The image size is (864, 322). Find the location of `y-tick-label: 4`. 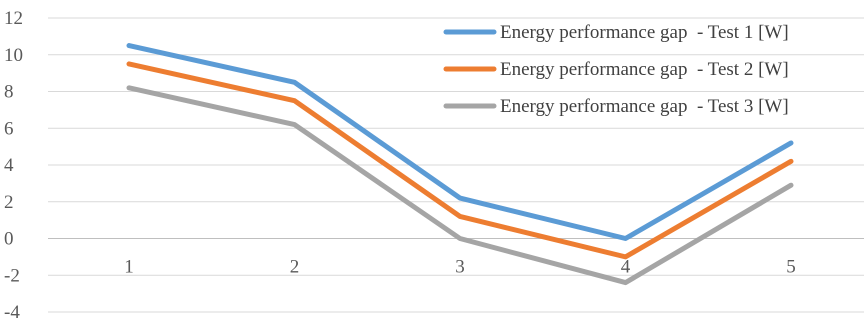

y-tick-label: 4 is located at coordinates (9, 165).